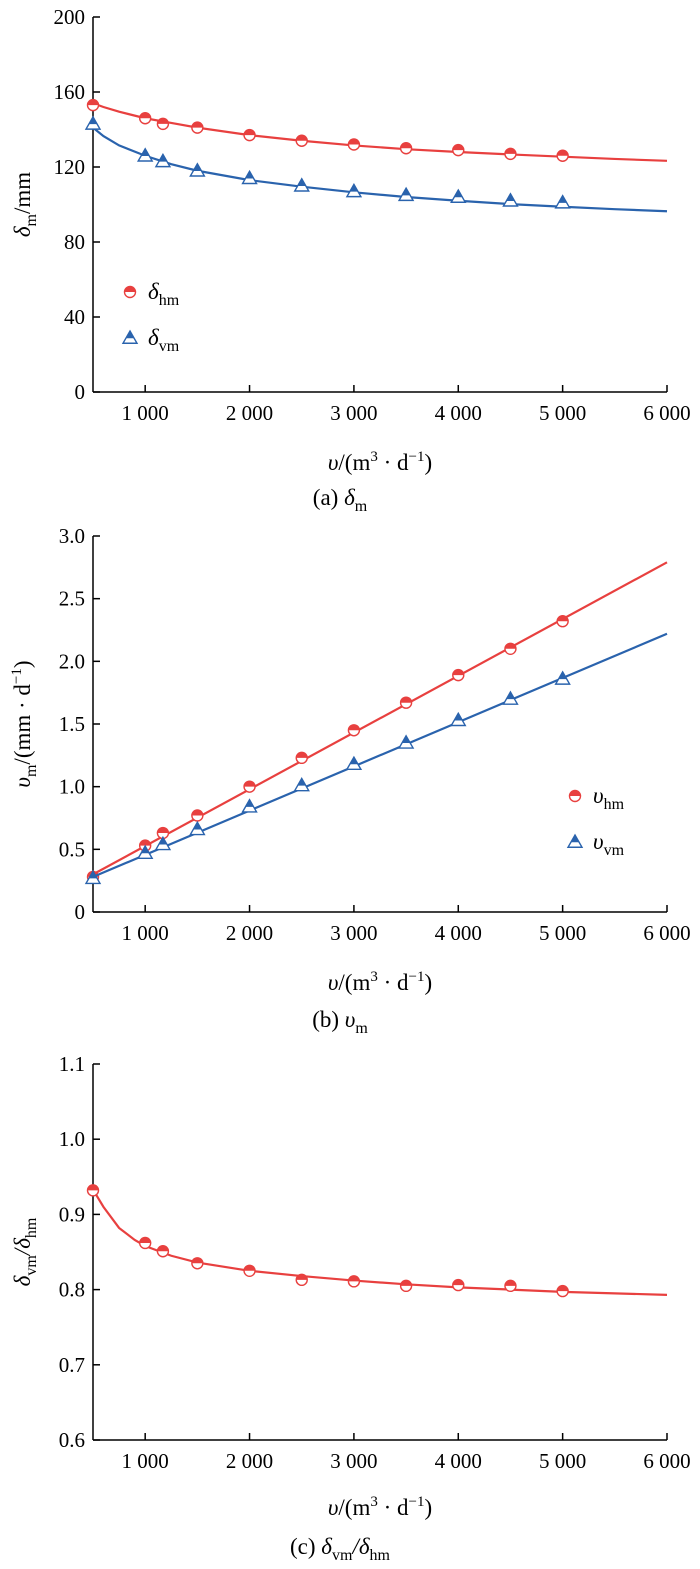 The image size is (700, 1569). I want to click on legend: υhm υvm, so click(595, 821).